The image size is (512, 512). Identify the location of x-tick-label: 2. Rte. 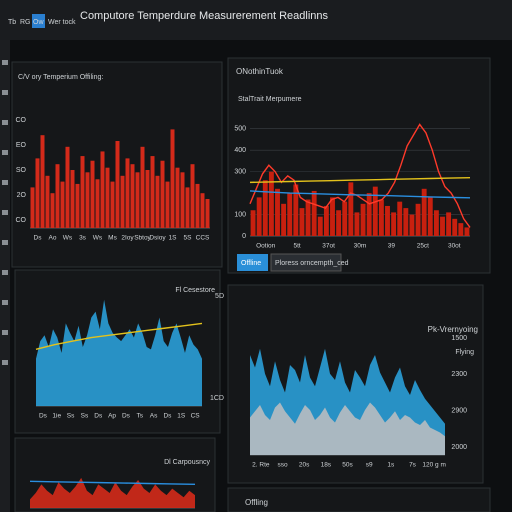
(261, 465).